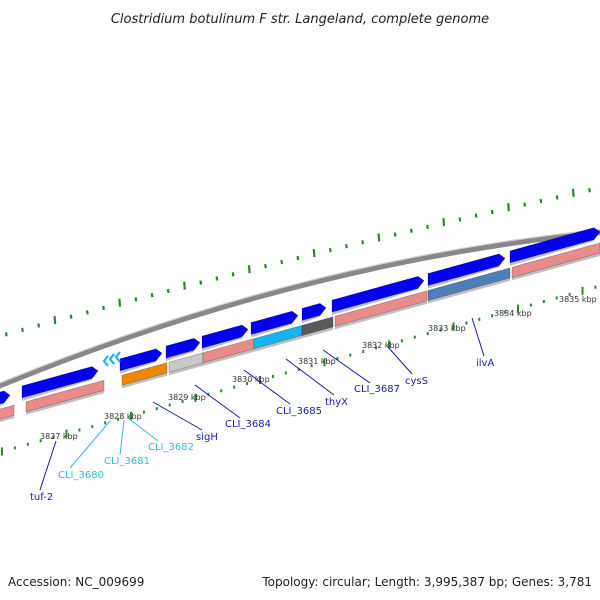 Image resolution: width=600 pixels, height=600 pixels. I want to click on kbp-label-3828: 3828 kbp, so click(123, 416).